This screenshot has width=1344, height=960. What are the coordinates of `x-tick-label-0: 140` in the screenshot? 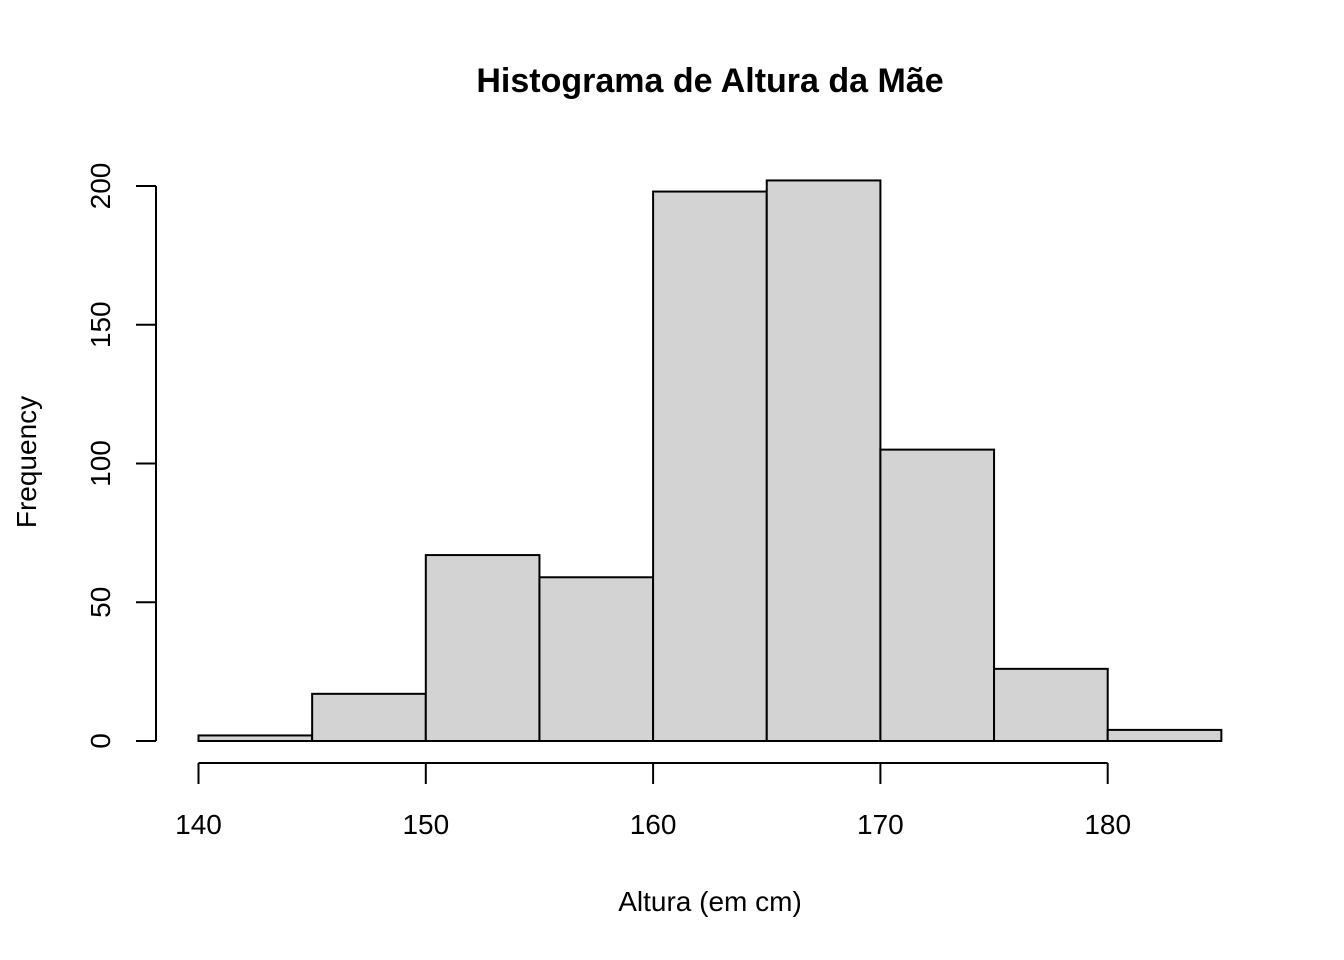 It's located at (198, 824).